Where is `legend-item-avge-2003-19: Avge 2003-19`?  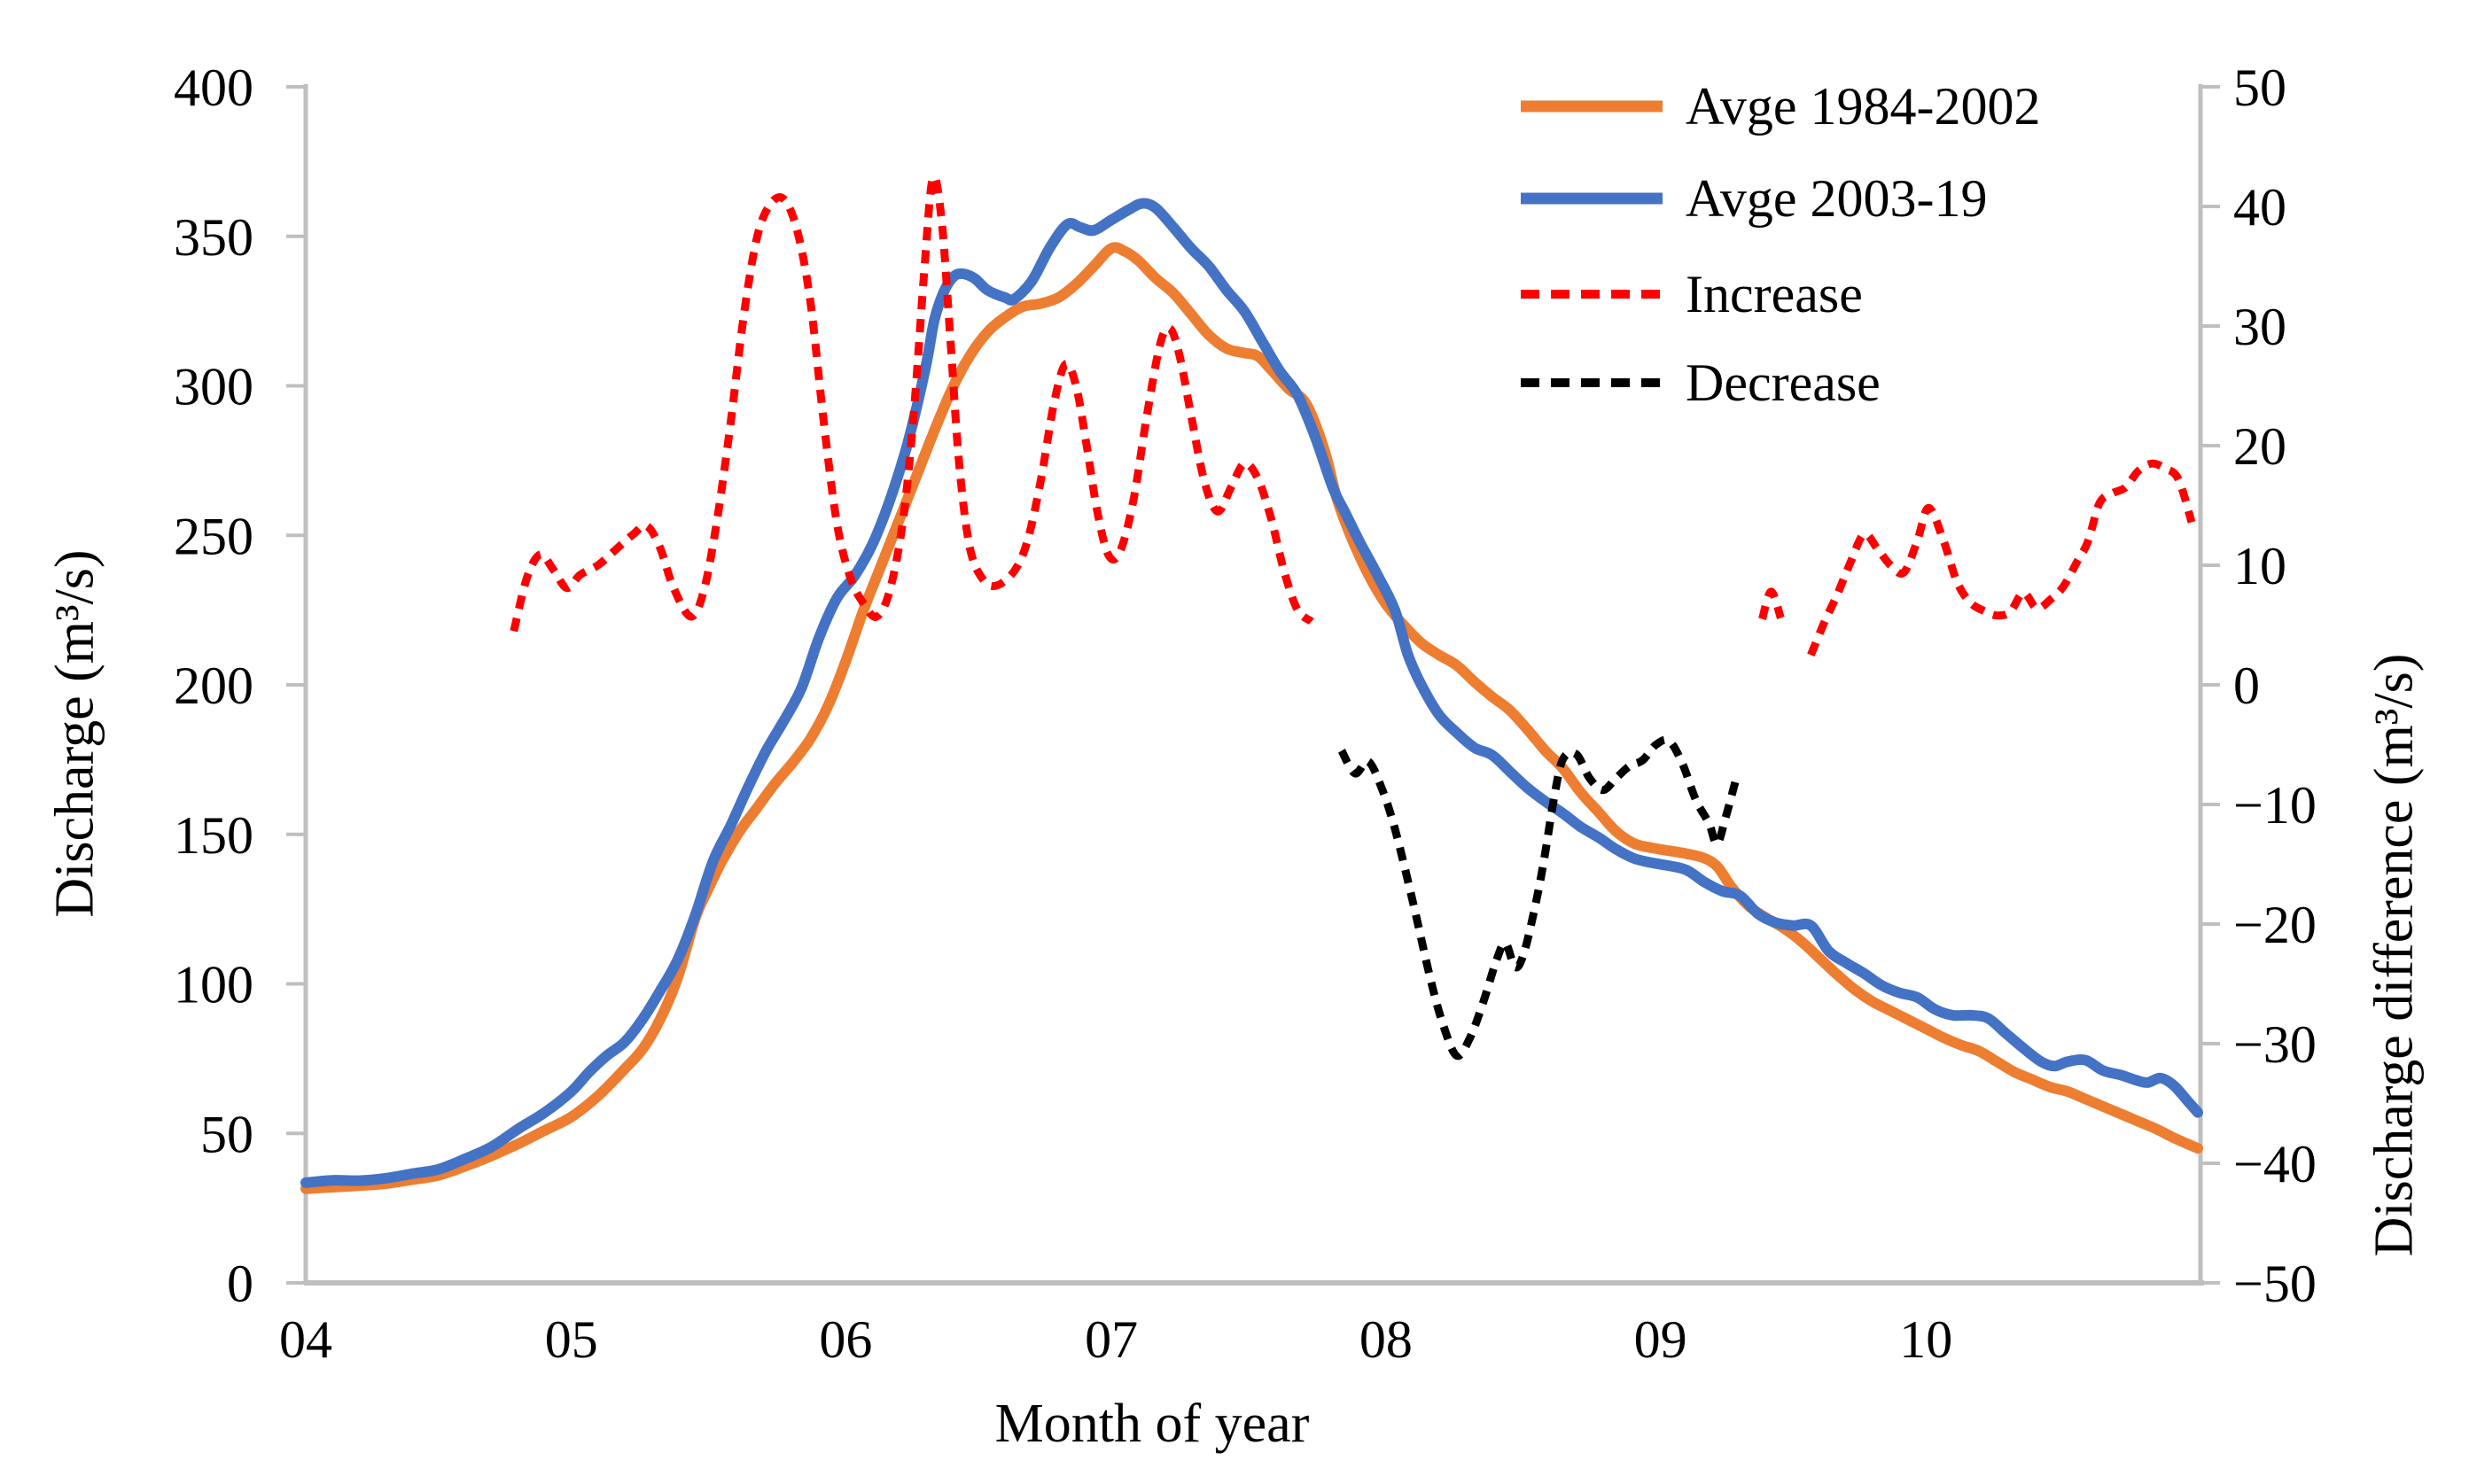
legend-item-avge-2003-19: Avge 2003-19 is located at coordinates (1753, 198).